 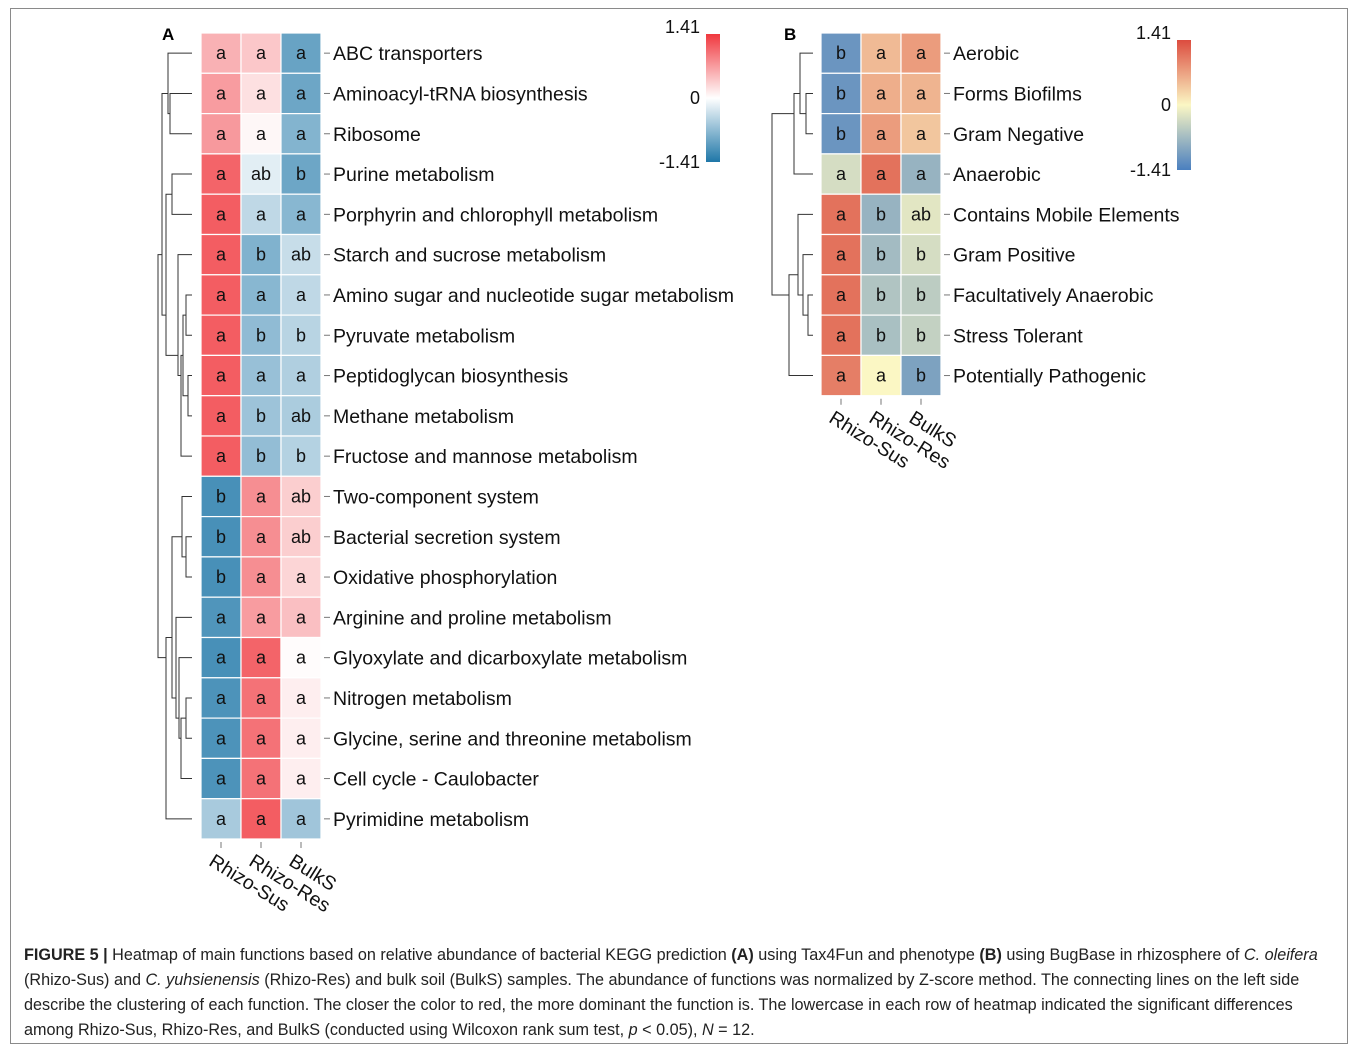 I want to click on row-label: Forms Biofilms, so click(x=1017, y=94).